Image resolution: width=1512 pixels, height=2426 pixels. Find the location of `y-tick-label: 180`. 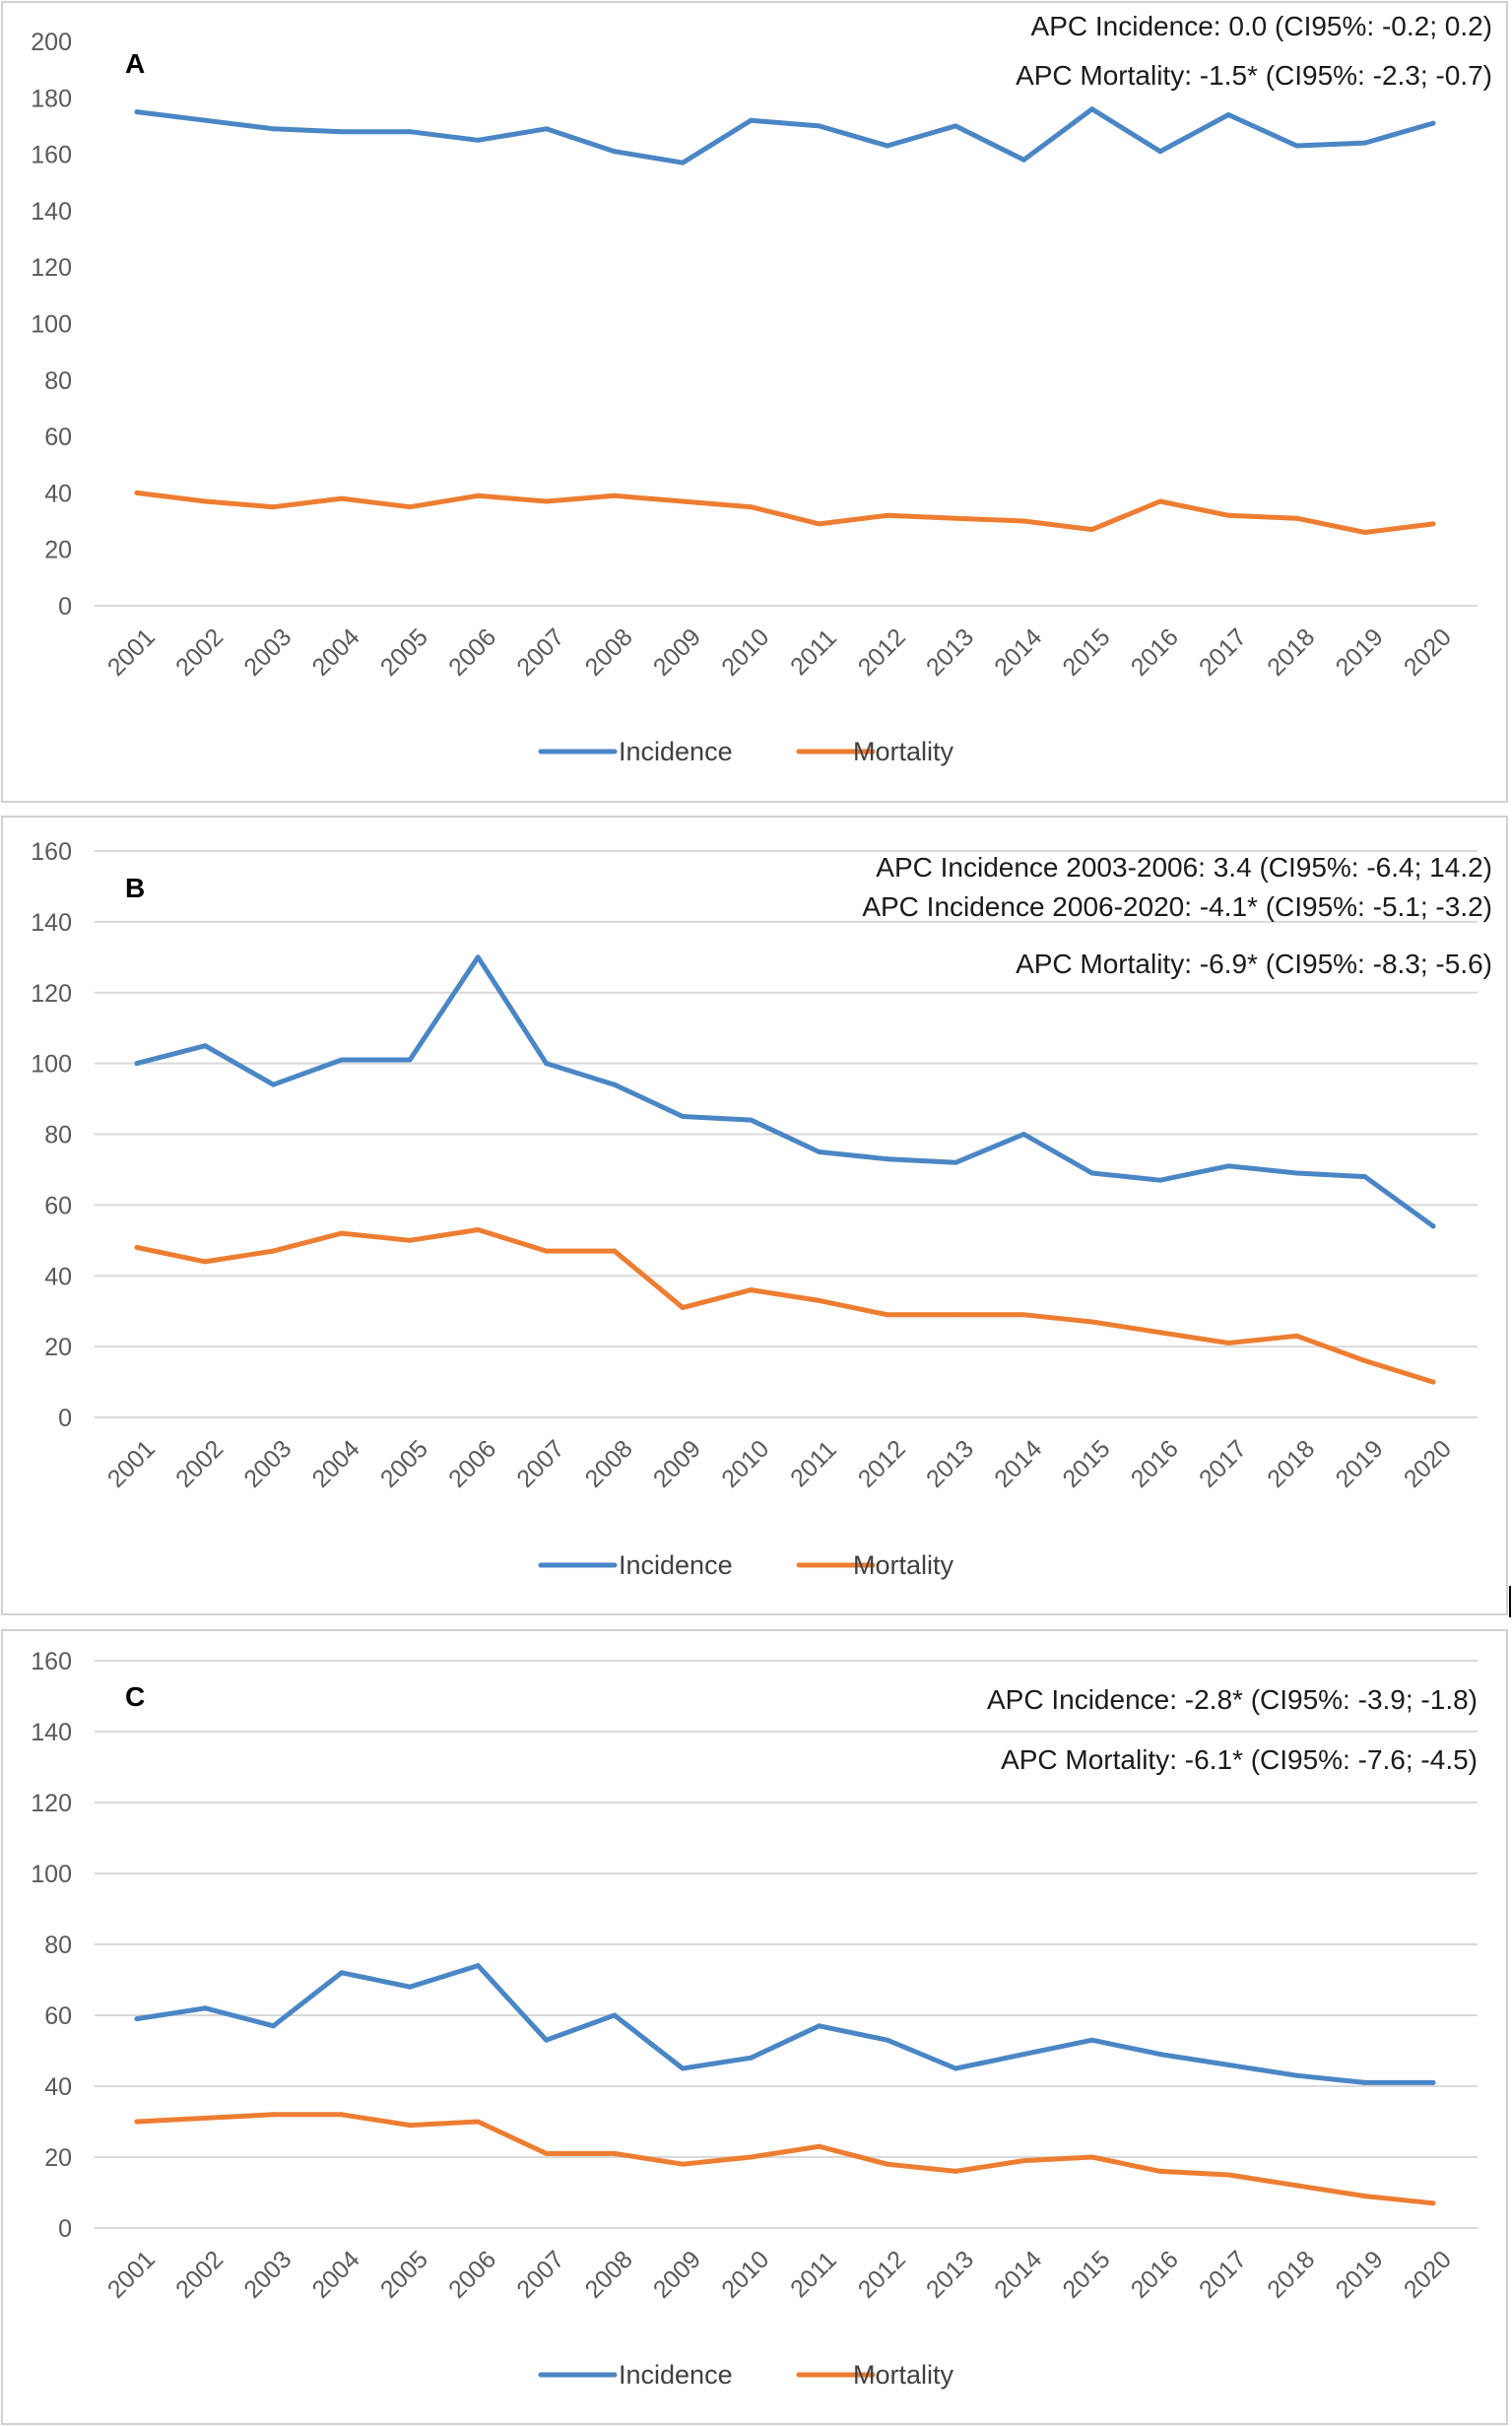

y-tick-label: 180 is located at coordinates (51, 98).